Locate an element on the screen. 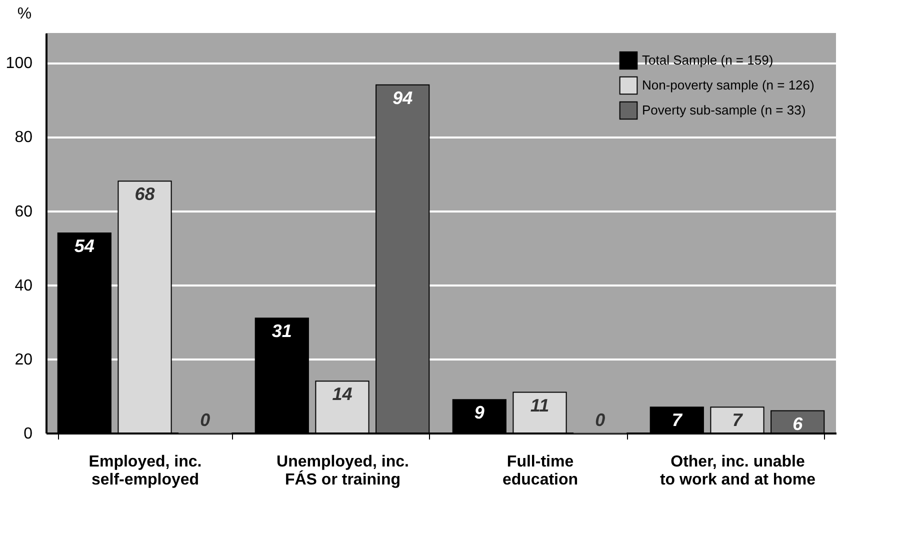 This screenshot has height=534, width=921. legend-label: Total Sample (n = 159) is located at coordinates (708, 60).